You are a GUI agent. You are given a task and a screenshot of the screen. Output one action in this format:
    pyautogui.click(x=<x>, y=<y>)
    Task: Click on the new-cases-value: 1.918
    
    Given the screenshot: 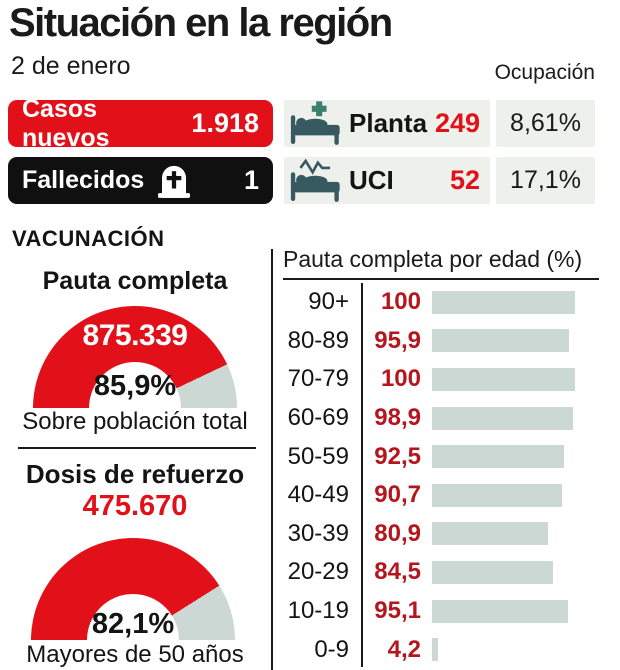 What is the action you would take?
    pyautogui.click(x=225, y=123)
    